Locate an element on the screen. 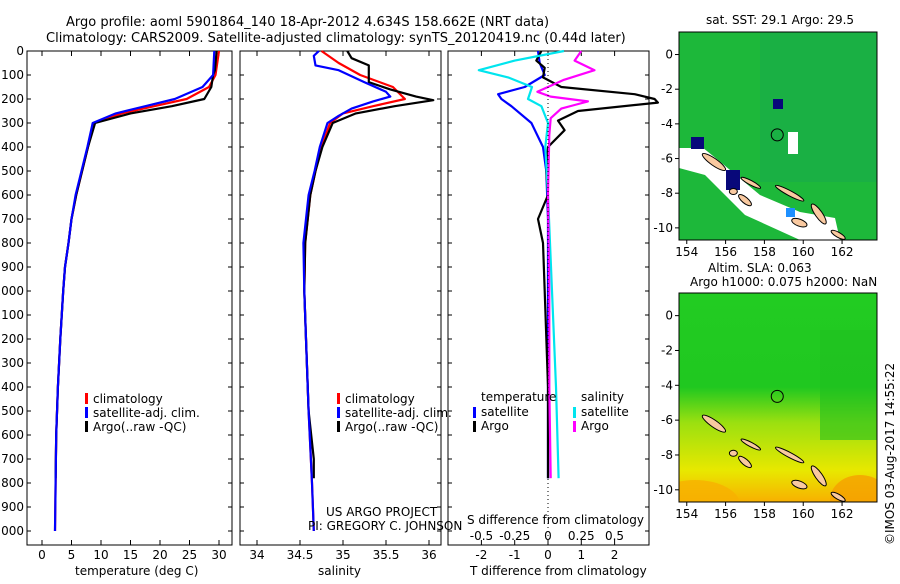 This screenshot has width=900, height=584. t-difference-tick-label: 0 is located at coordinates (548, 555).